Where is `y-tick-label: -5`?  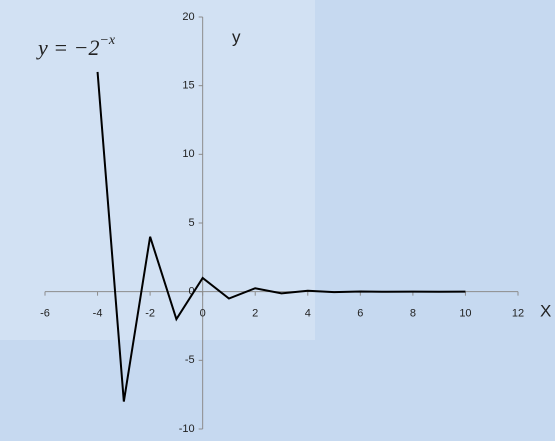 y-tick-label: -5 is located at coordinates (190, 360).